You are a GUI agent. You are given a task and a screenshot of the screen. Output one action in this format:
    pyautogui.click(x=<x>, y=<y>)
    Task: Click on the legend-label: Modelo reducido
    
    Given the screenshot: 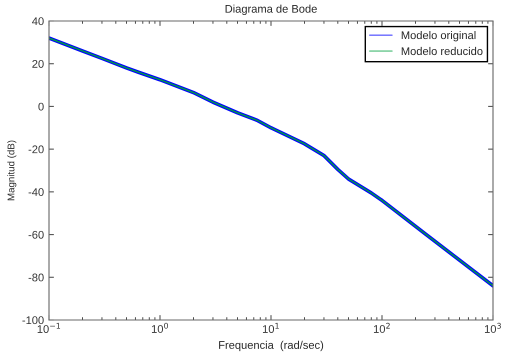 What is the action you would take?
    pyautogui.click(x=442, y=51)
    